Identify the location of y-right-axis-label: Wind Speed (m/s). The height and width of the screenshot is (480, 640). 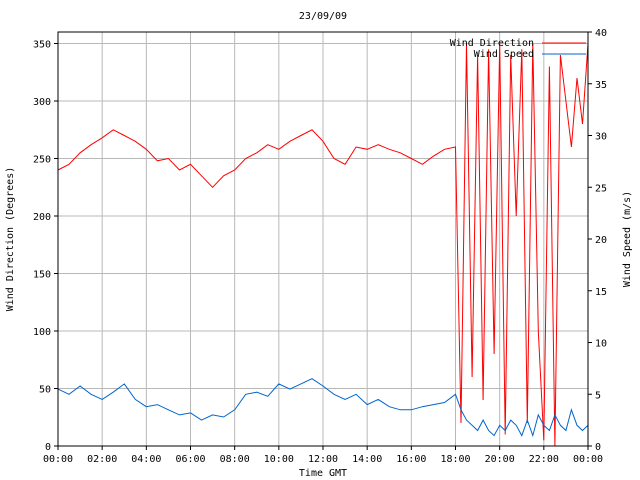
(627, 239).